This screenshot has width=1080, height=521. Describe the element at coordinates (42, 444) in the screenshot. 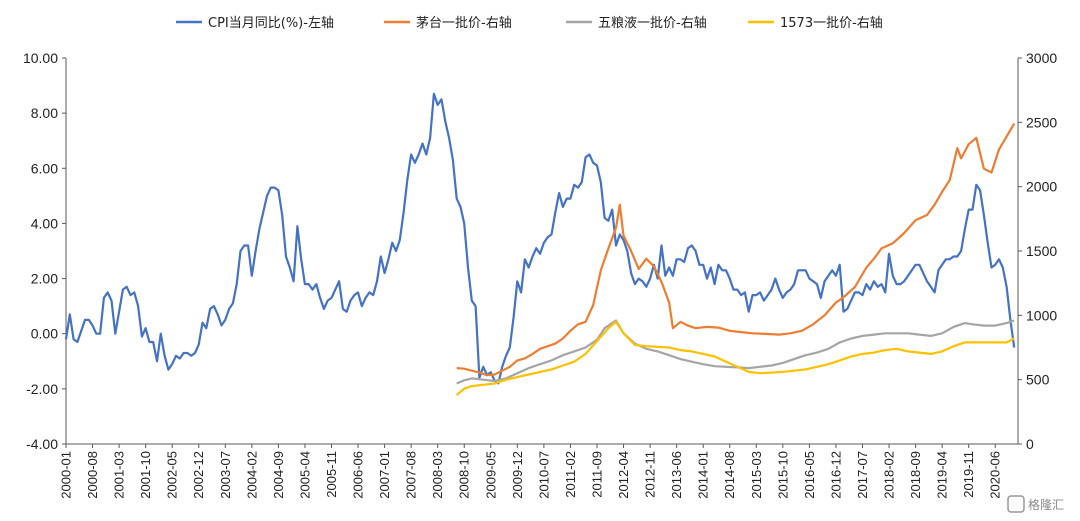

I see `left-tick-label: -4.00` at that location.